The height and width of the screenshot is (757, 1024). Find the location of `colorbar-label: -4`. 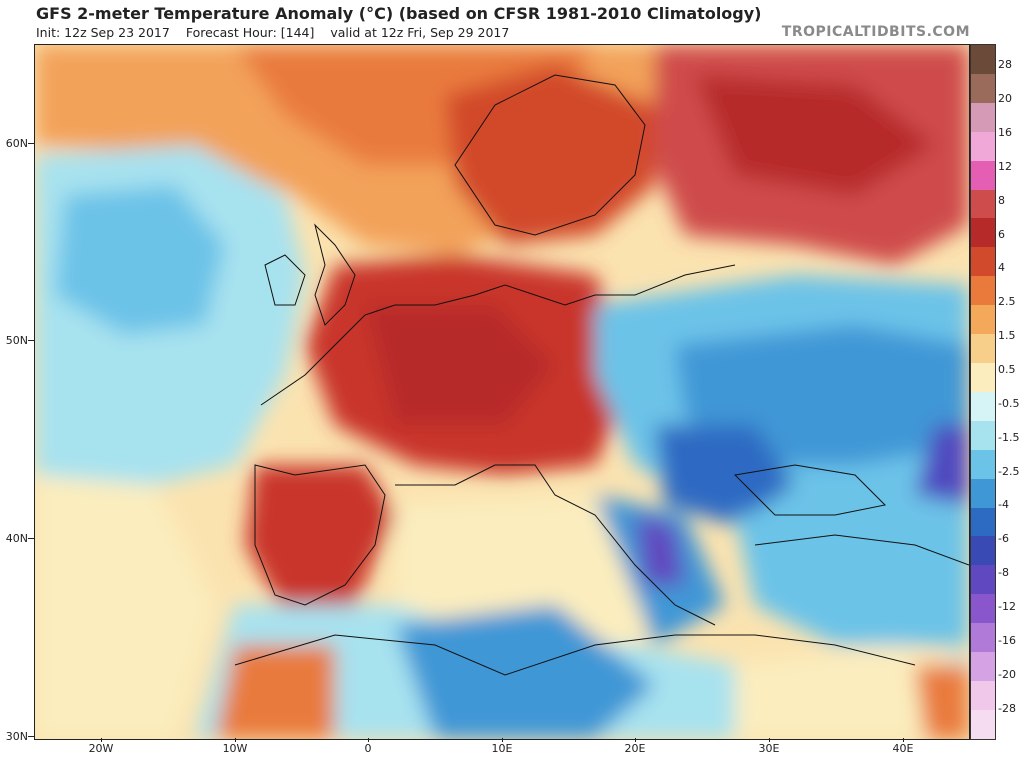

colorbar-label: -4 is located at coordinates (1003, 505).